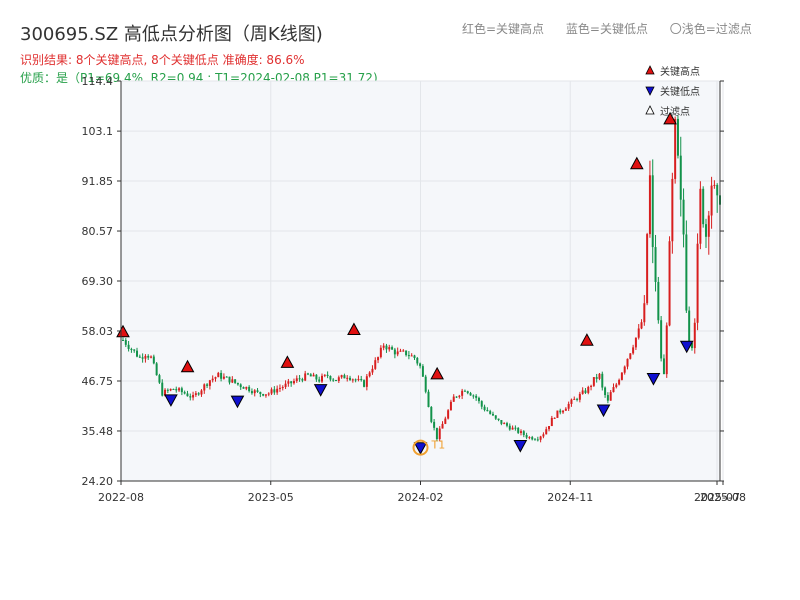  What do you see at coordinates (171, 34) in the screenshot?
I see `chart-title: 300695.SZ 高低点分析图（周K线图)` at bounding box center [171, 34].